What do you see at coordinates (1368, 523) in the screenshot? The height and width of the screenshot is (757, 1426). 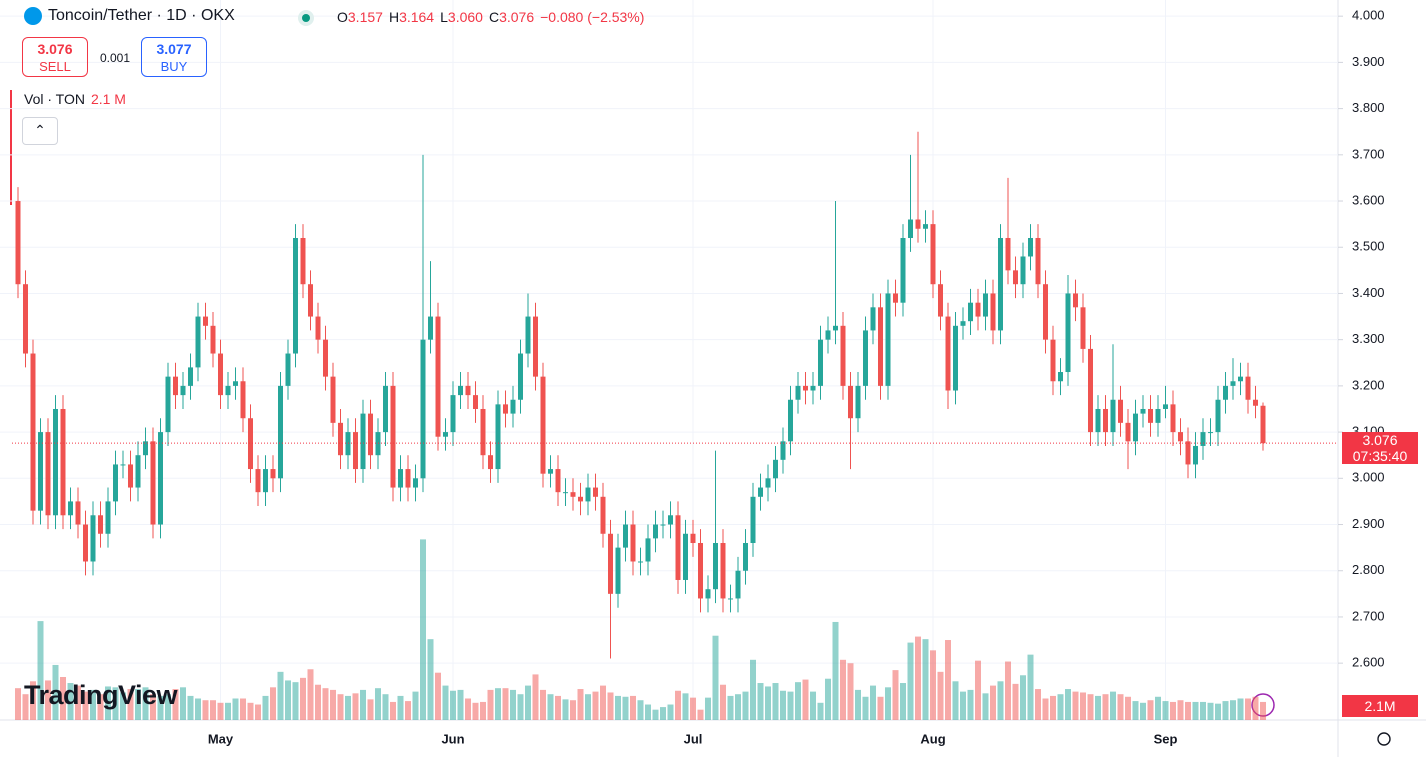 I see `y-tick-label: 2.900` at bounding box center [1368, 523].